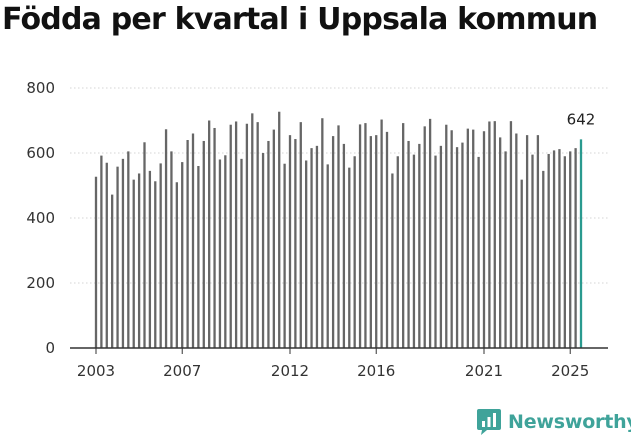 The height and width of the screenshot is (439, 631). Describe the element at coordinates (40, 153) in the screenshot. I see `y-tick-label: 600` at that location.